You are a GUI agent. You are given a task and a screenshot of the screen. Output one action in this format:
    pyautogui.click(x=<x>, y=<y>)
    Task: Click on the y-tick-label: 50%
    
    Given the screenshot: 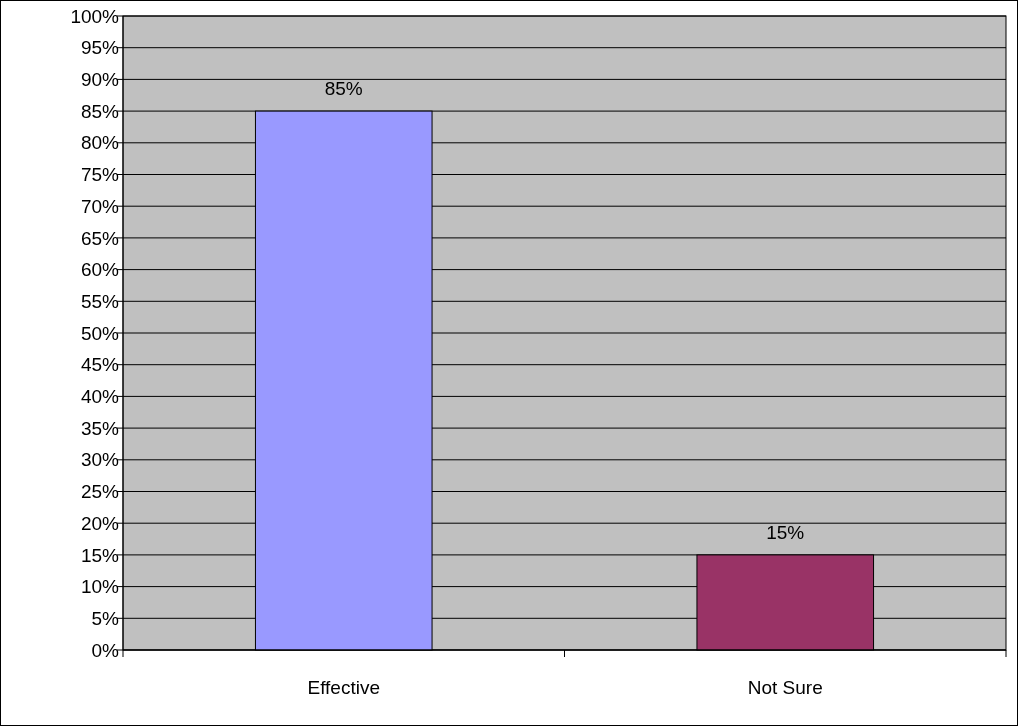 What is the action you would take?
    pyautogui.click(x=100, y=333)
    